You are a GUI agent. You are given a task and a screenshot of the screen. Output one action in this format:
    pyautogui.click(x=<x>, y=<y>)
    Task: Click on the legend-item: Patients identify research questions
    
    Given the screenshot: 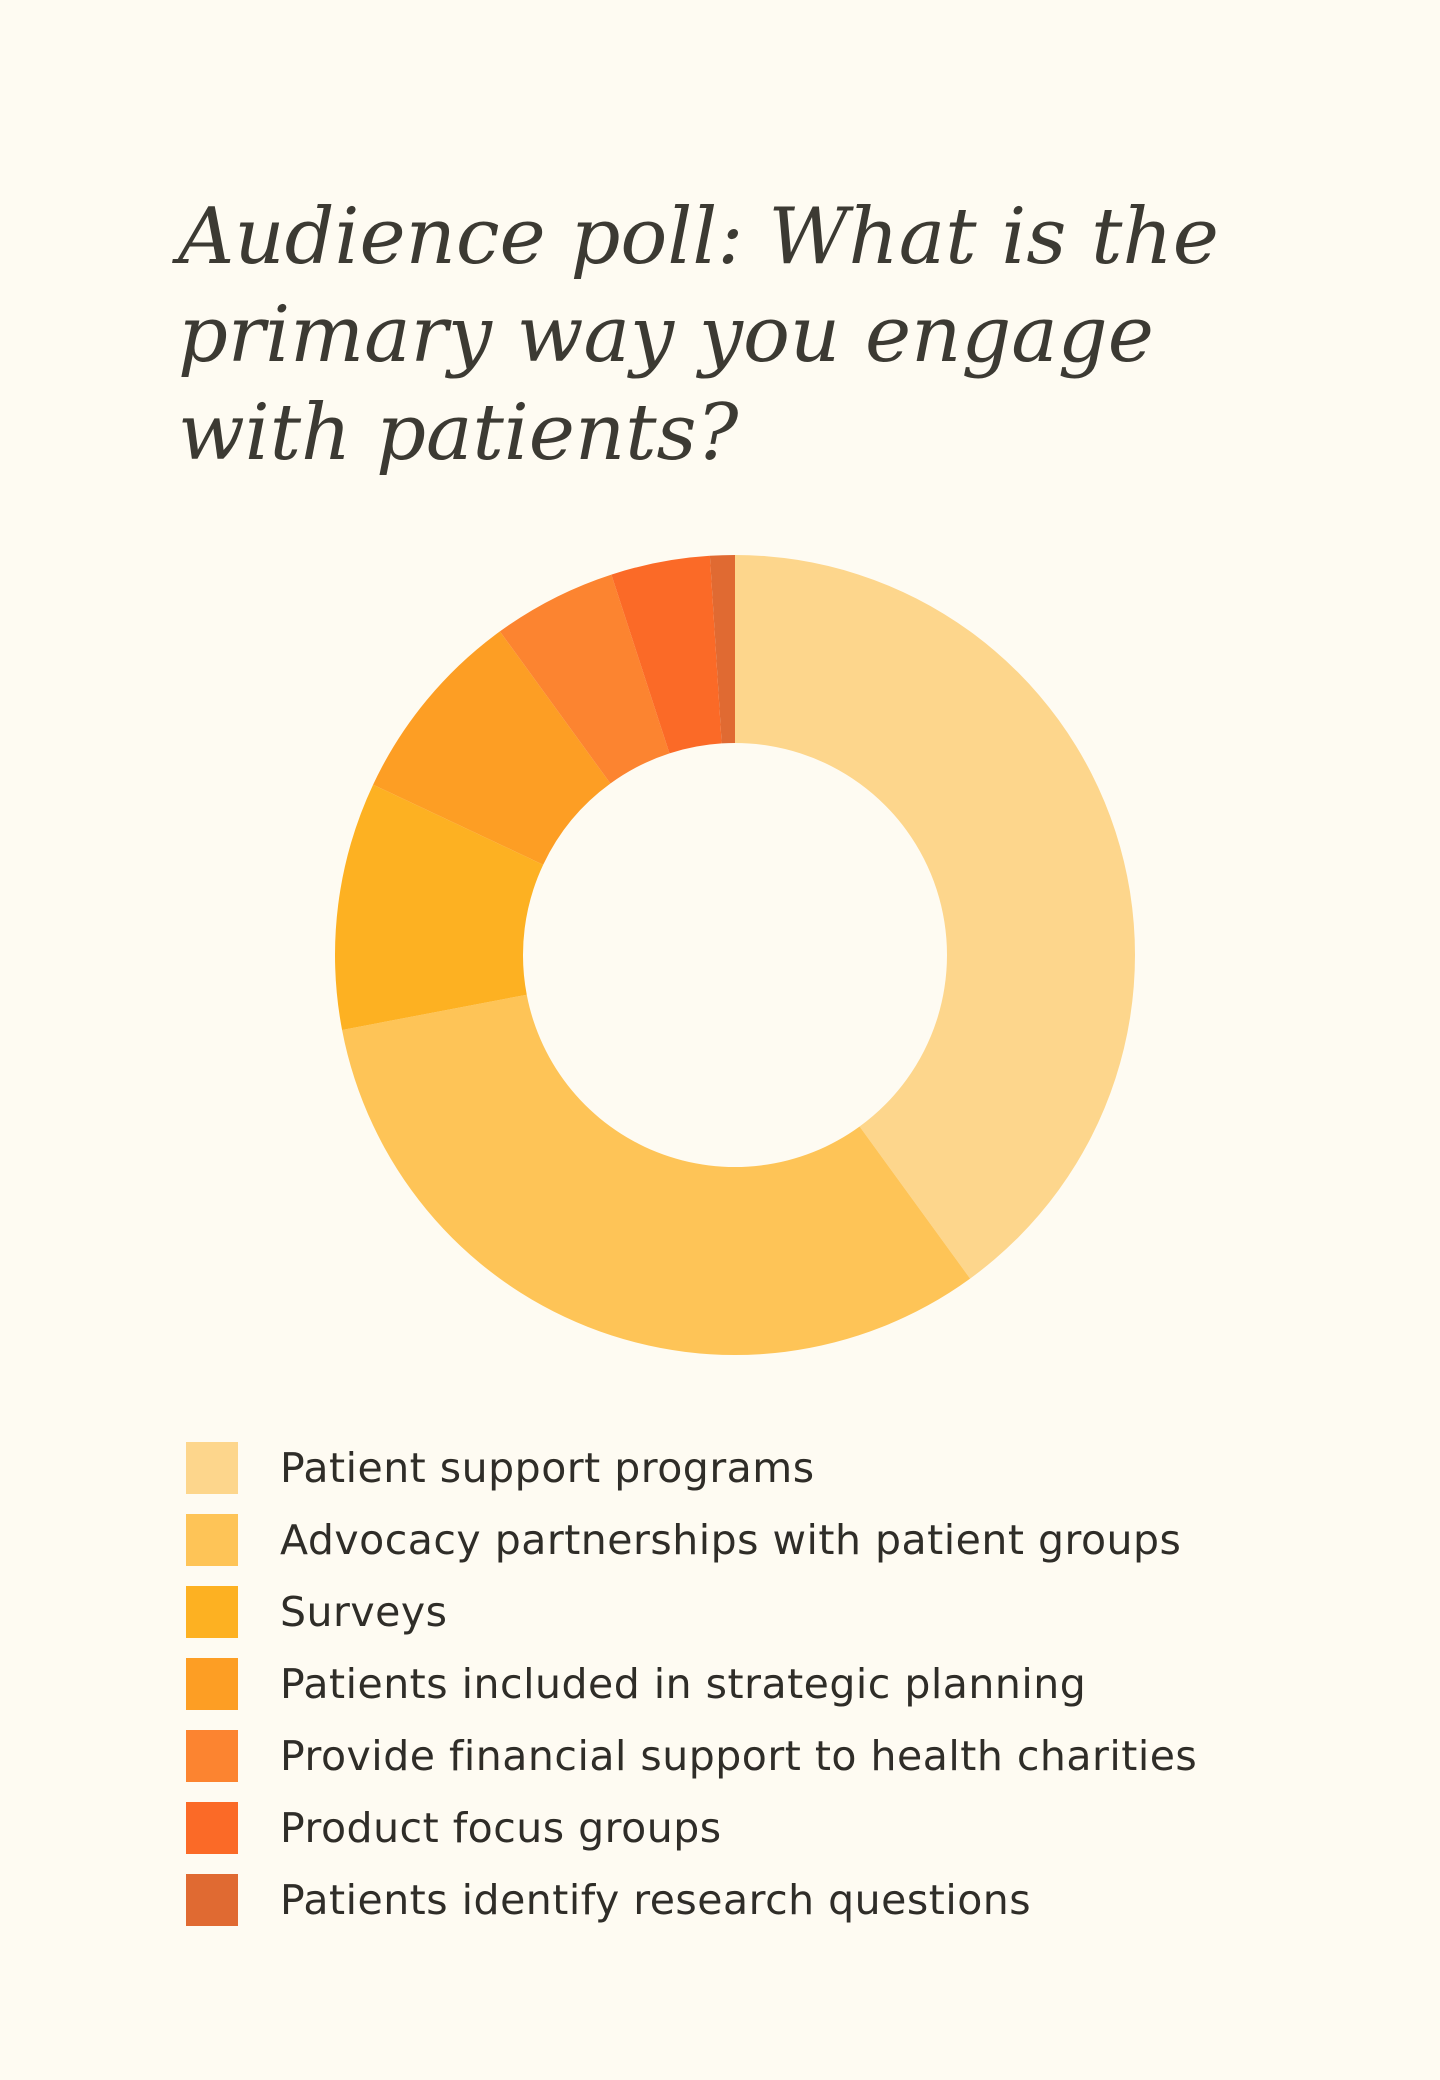 What is the action you would take?
    pyautogui.click(x=691, y=1900)
    